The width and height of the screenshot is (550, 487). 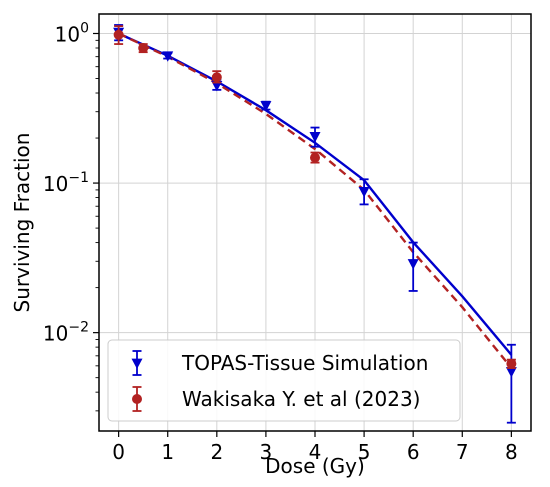 What do you see at coordinates (301, 399) in the screenshot?
I see `legend-label: Wakisaka Y. et al (2023)` at bounding box center [301, 399].